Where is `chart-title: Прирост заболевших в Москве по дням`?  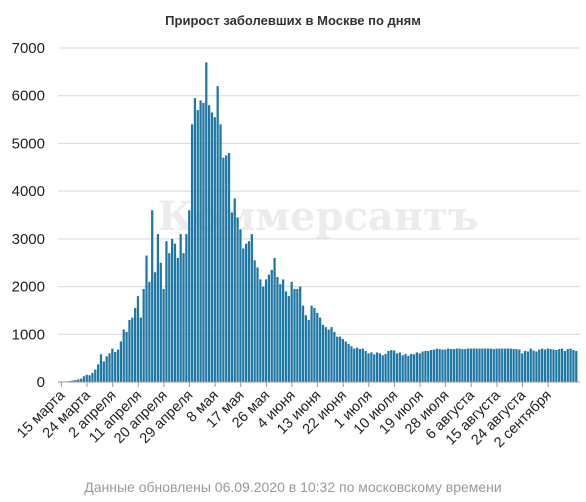 chart-title: Прирост заболевших в Москве по дням is located at coordinates (293, 20).